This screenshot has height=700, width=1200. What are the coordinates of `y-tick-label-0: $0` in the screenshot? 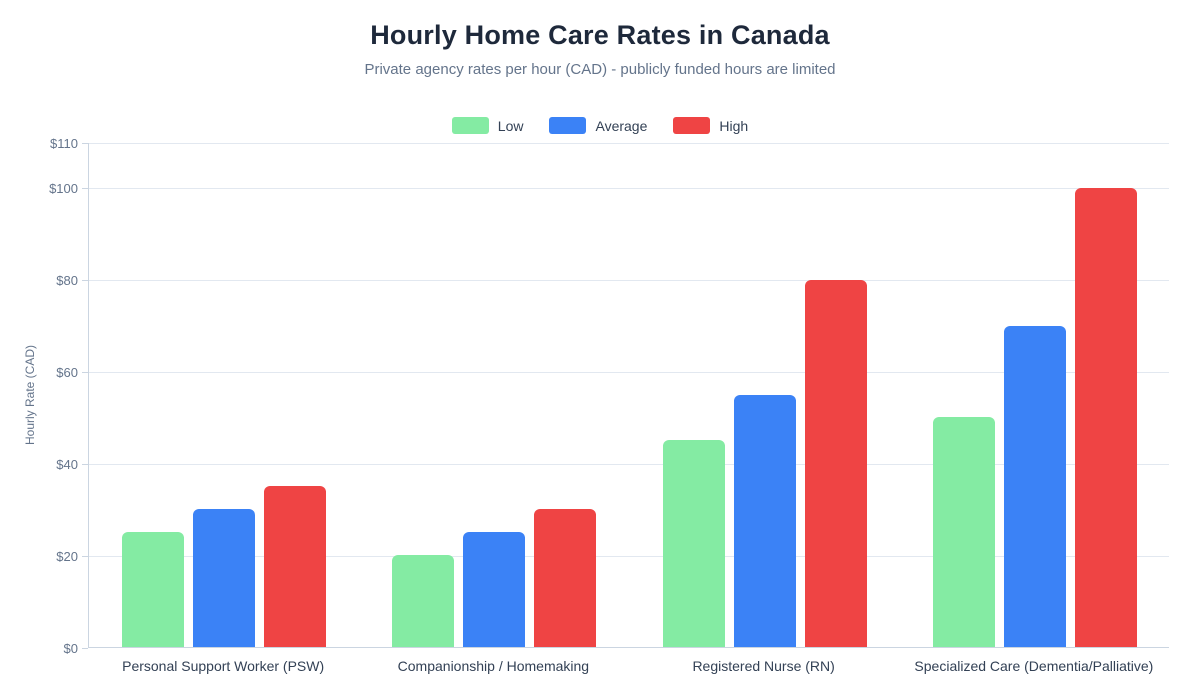 It's located at (70, 648).